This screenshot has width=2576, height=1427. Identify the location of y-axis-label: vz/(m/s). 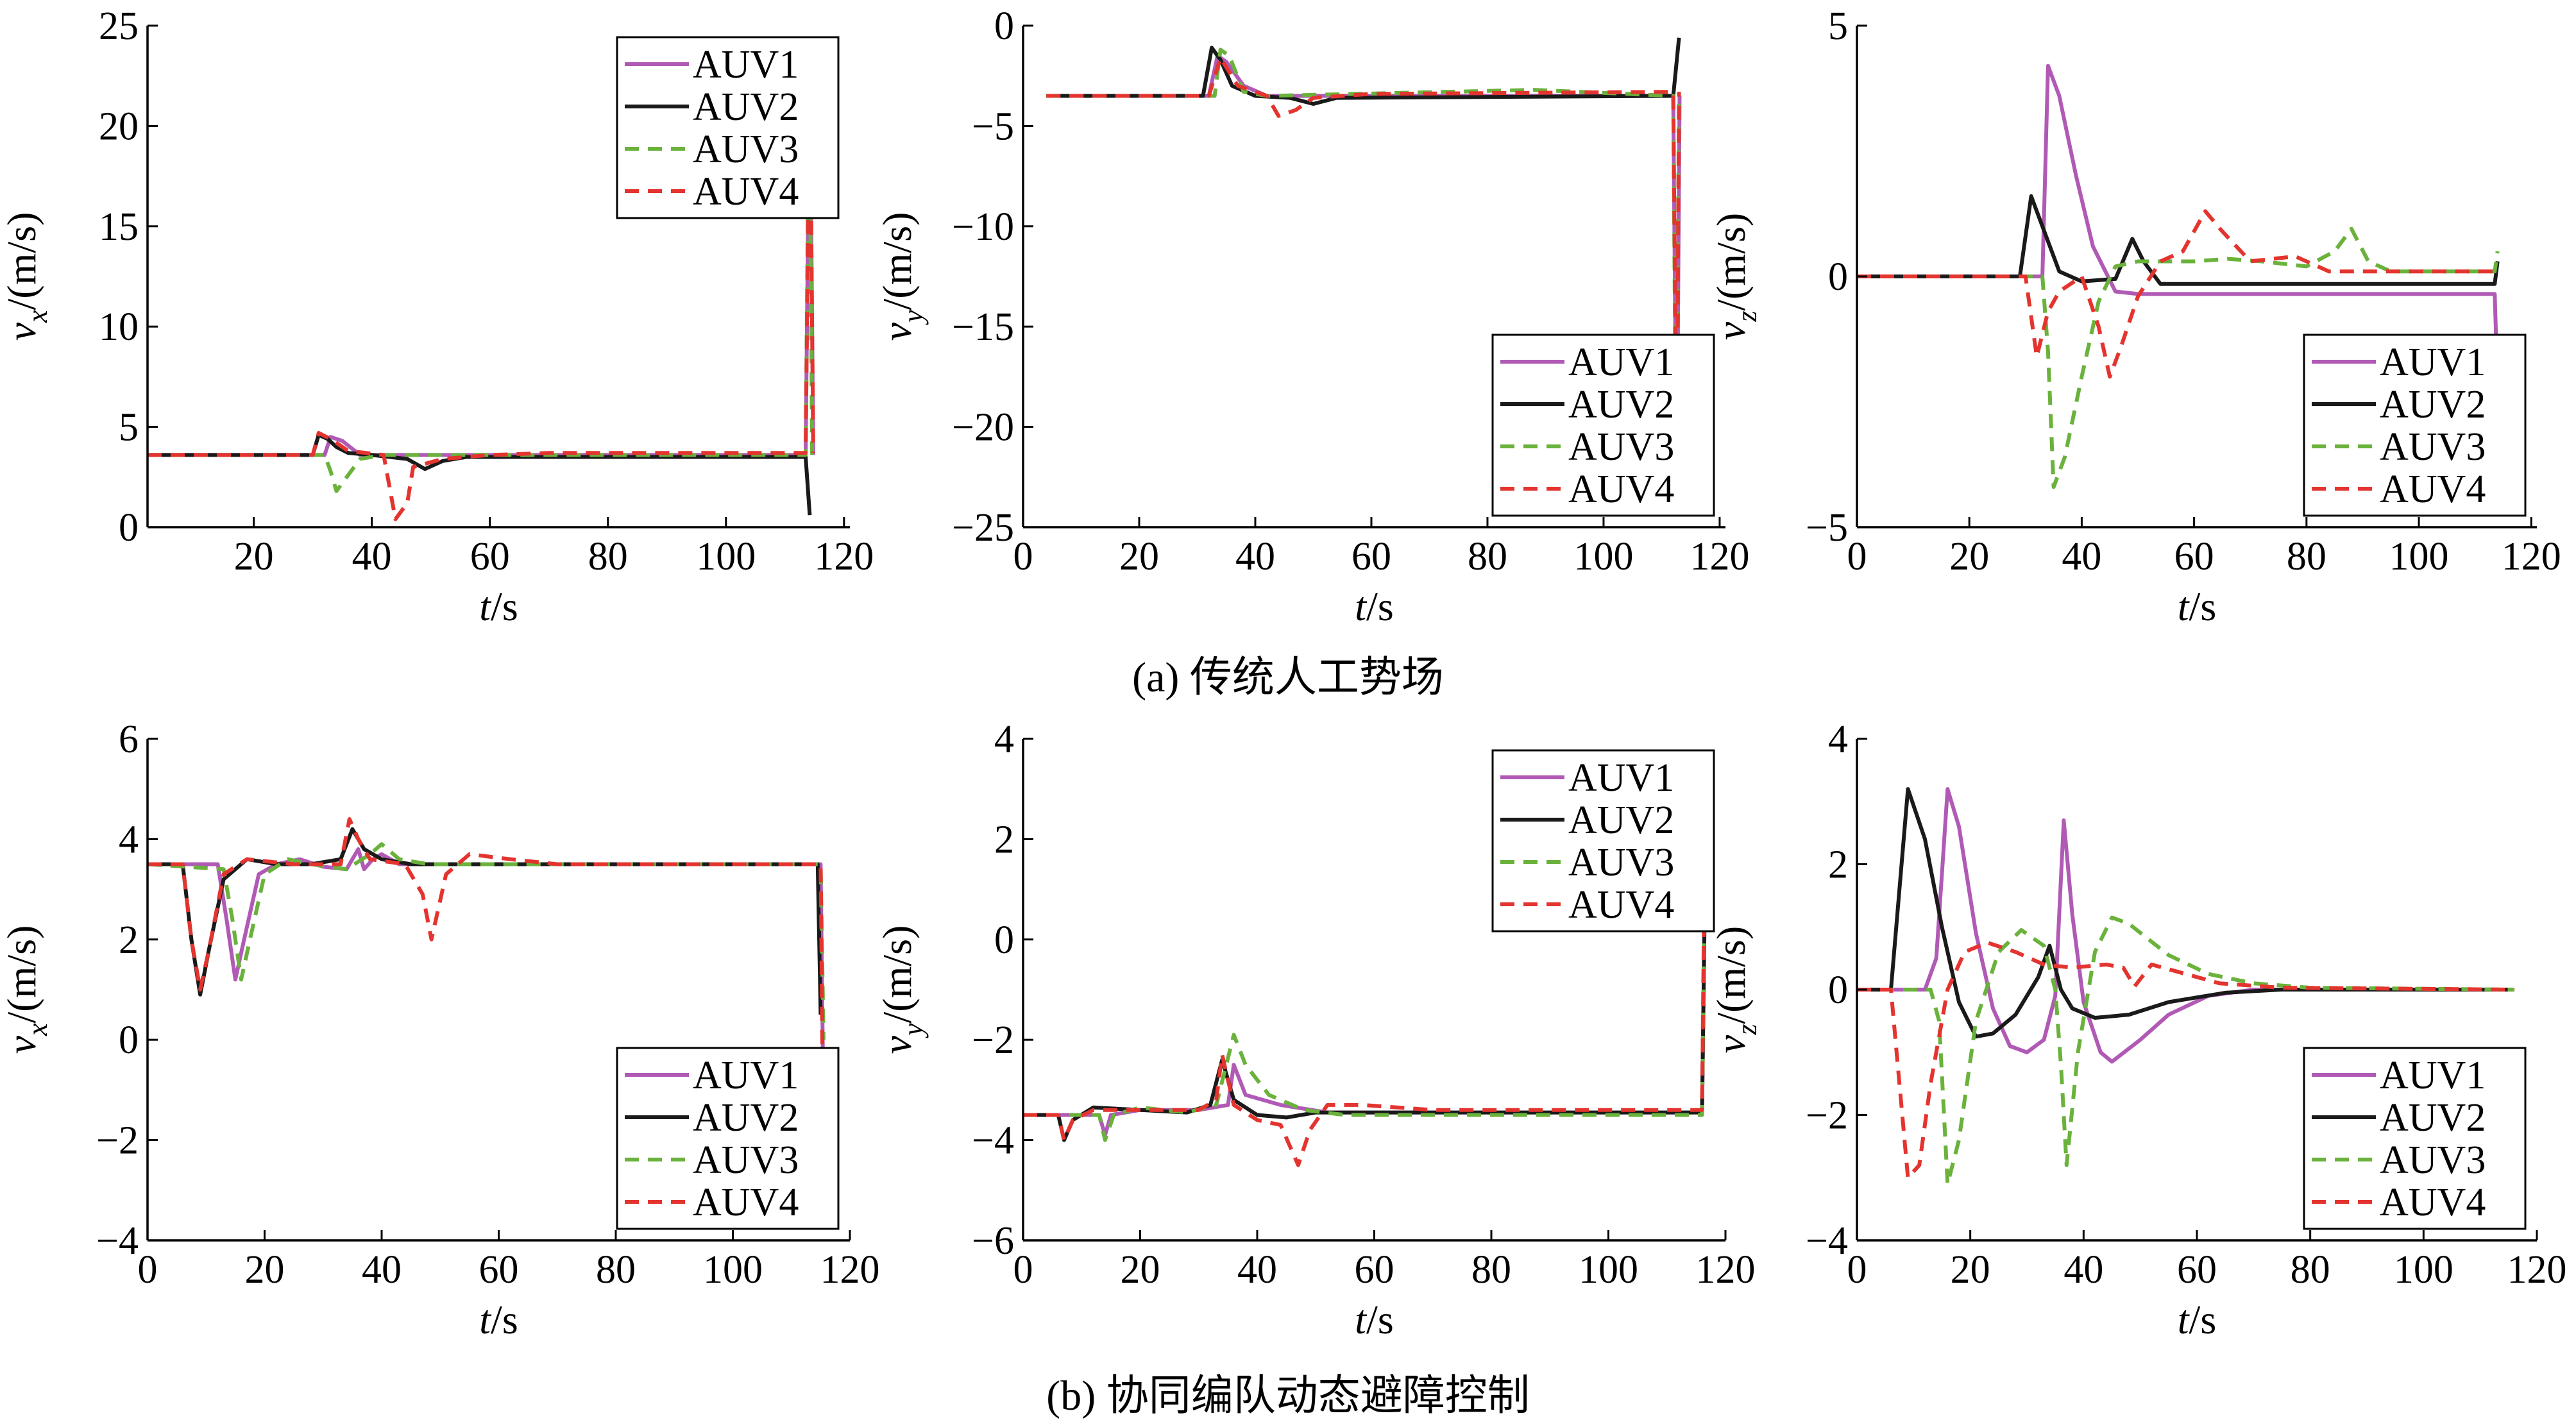
(1735, 989).